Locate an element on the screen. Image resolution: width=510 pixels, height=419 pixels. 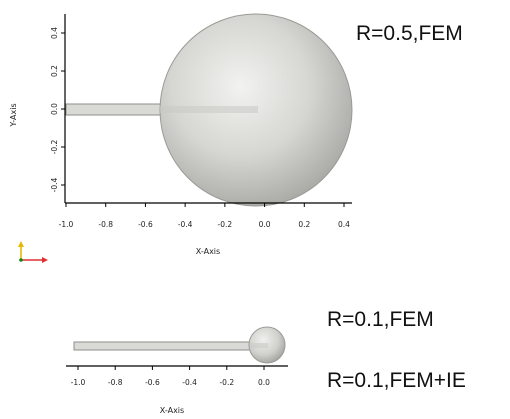
bottom-rod is located at coordinates (171, 346).